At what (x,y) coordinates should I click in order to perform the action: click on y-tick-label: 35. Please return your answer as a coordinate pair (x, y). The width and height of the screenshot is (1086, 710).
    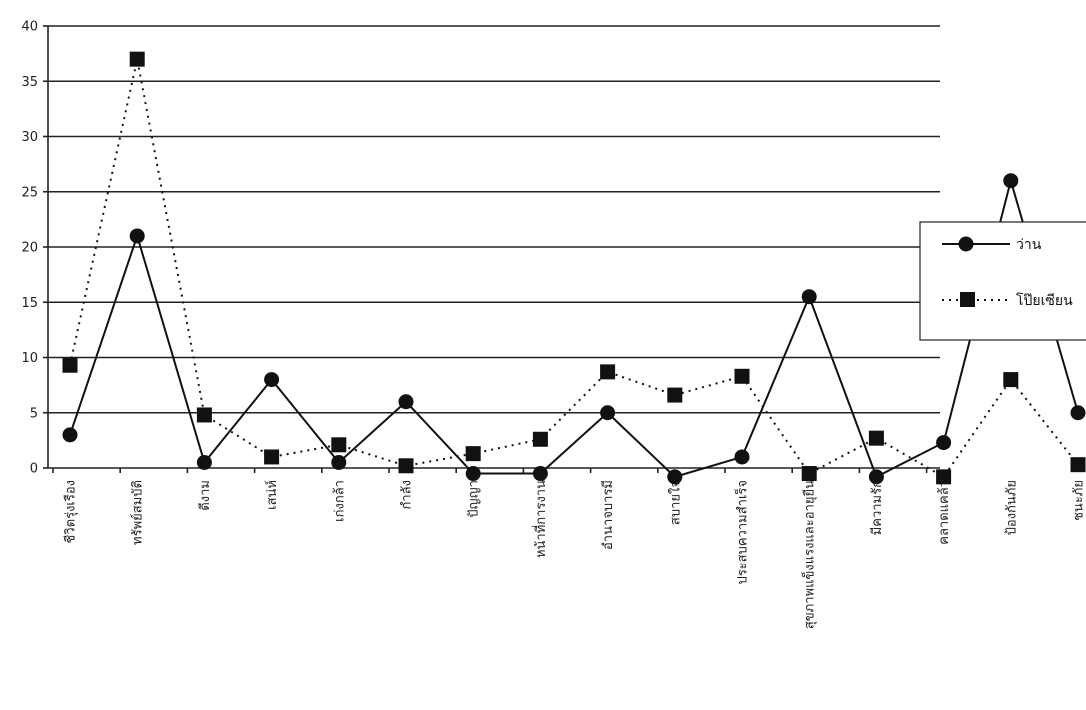
    Looking at the image, I should click on (29, 82).